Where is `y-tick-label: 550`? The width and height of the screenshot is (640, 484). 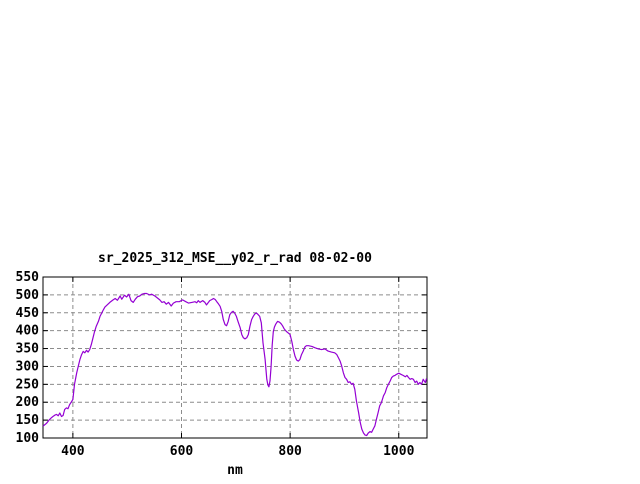
y-tick-label: 550 is located at coordinates (28, 277).